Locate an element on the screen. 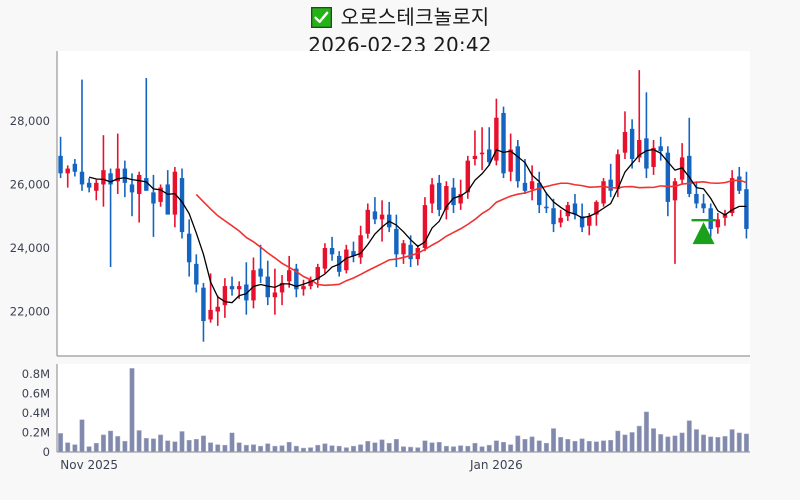 Image resolution: width=800 pixels, height=500 pixels. volume-y-tick-label: 0.6M is located at coordinates (36, 393).